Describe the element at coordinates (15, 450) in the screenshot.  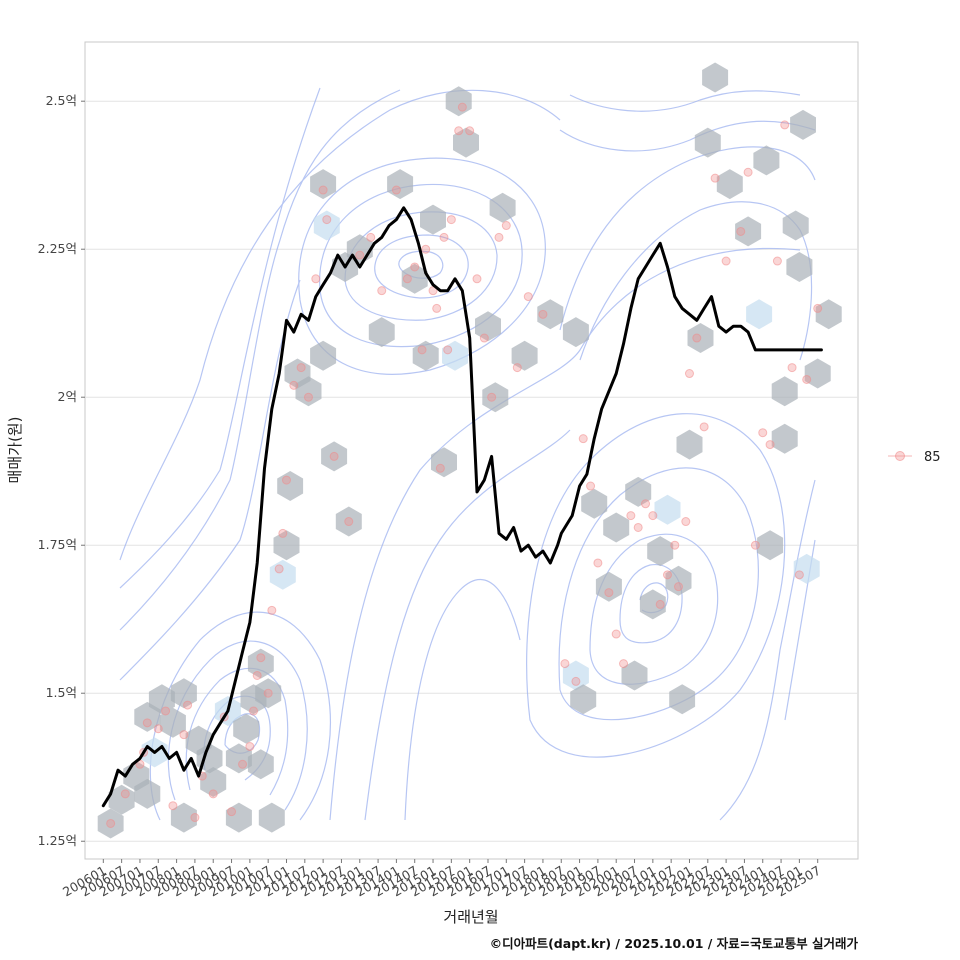
I see `y-axis-title: 매매가(원)` at that location.